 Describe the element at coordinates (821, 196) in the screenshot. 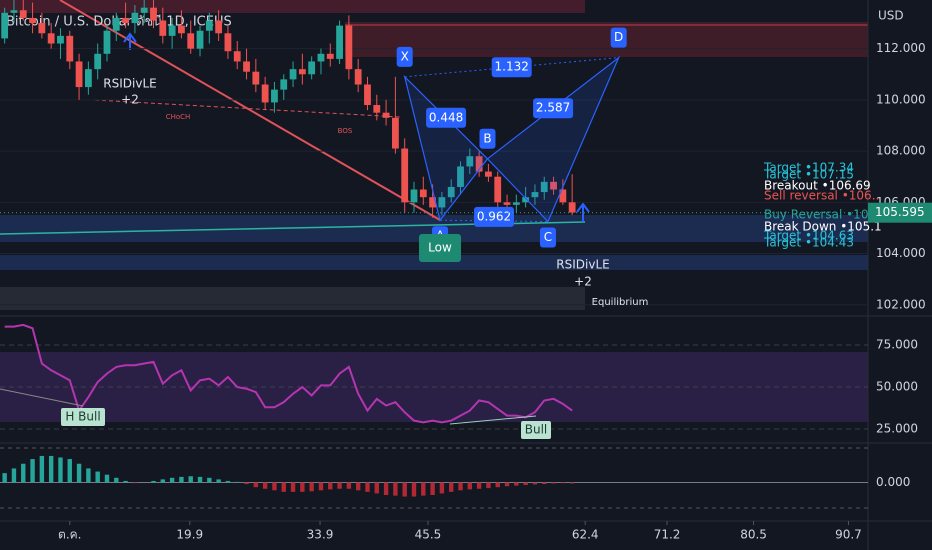

I see `signal-label: Sell reversal •106..` at that location.